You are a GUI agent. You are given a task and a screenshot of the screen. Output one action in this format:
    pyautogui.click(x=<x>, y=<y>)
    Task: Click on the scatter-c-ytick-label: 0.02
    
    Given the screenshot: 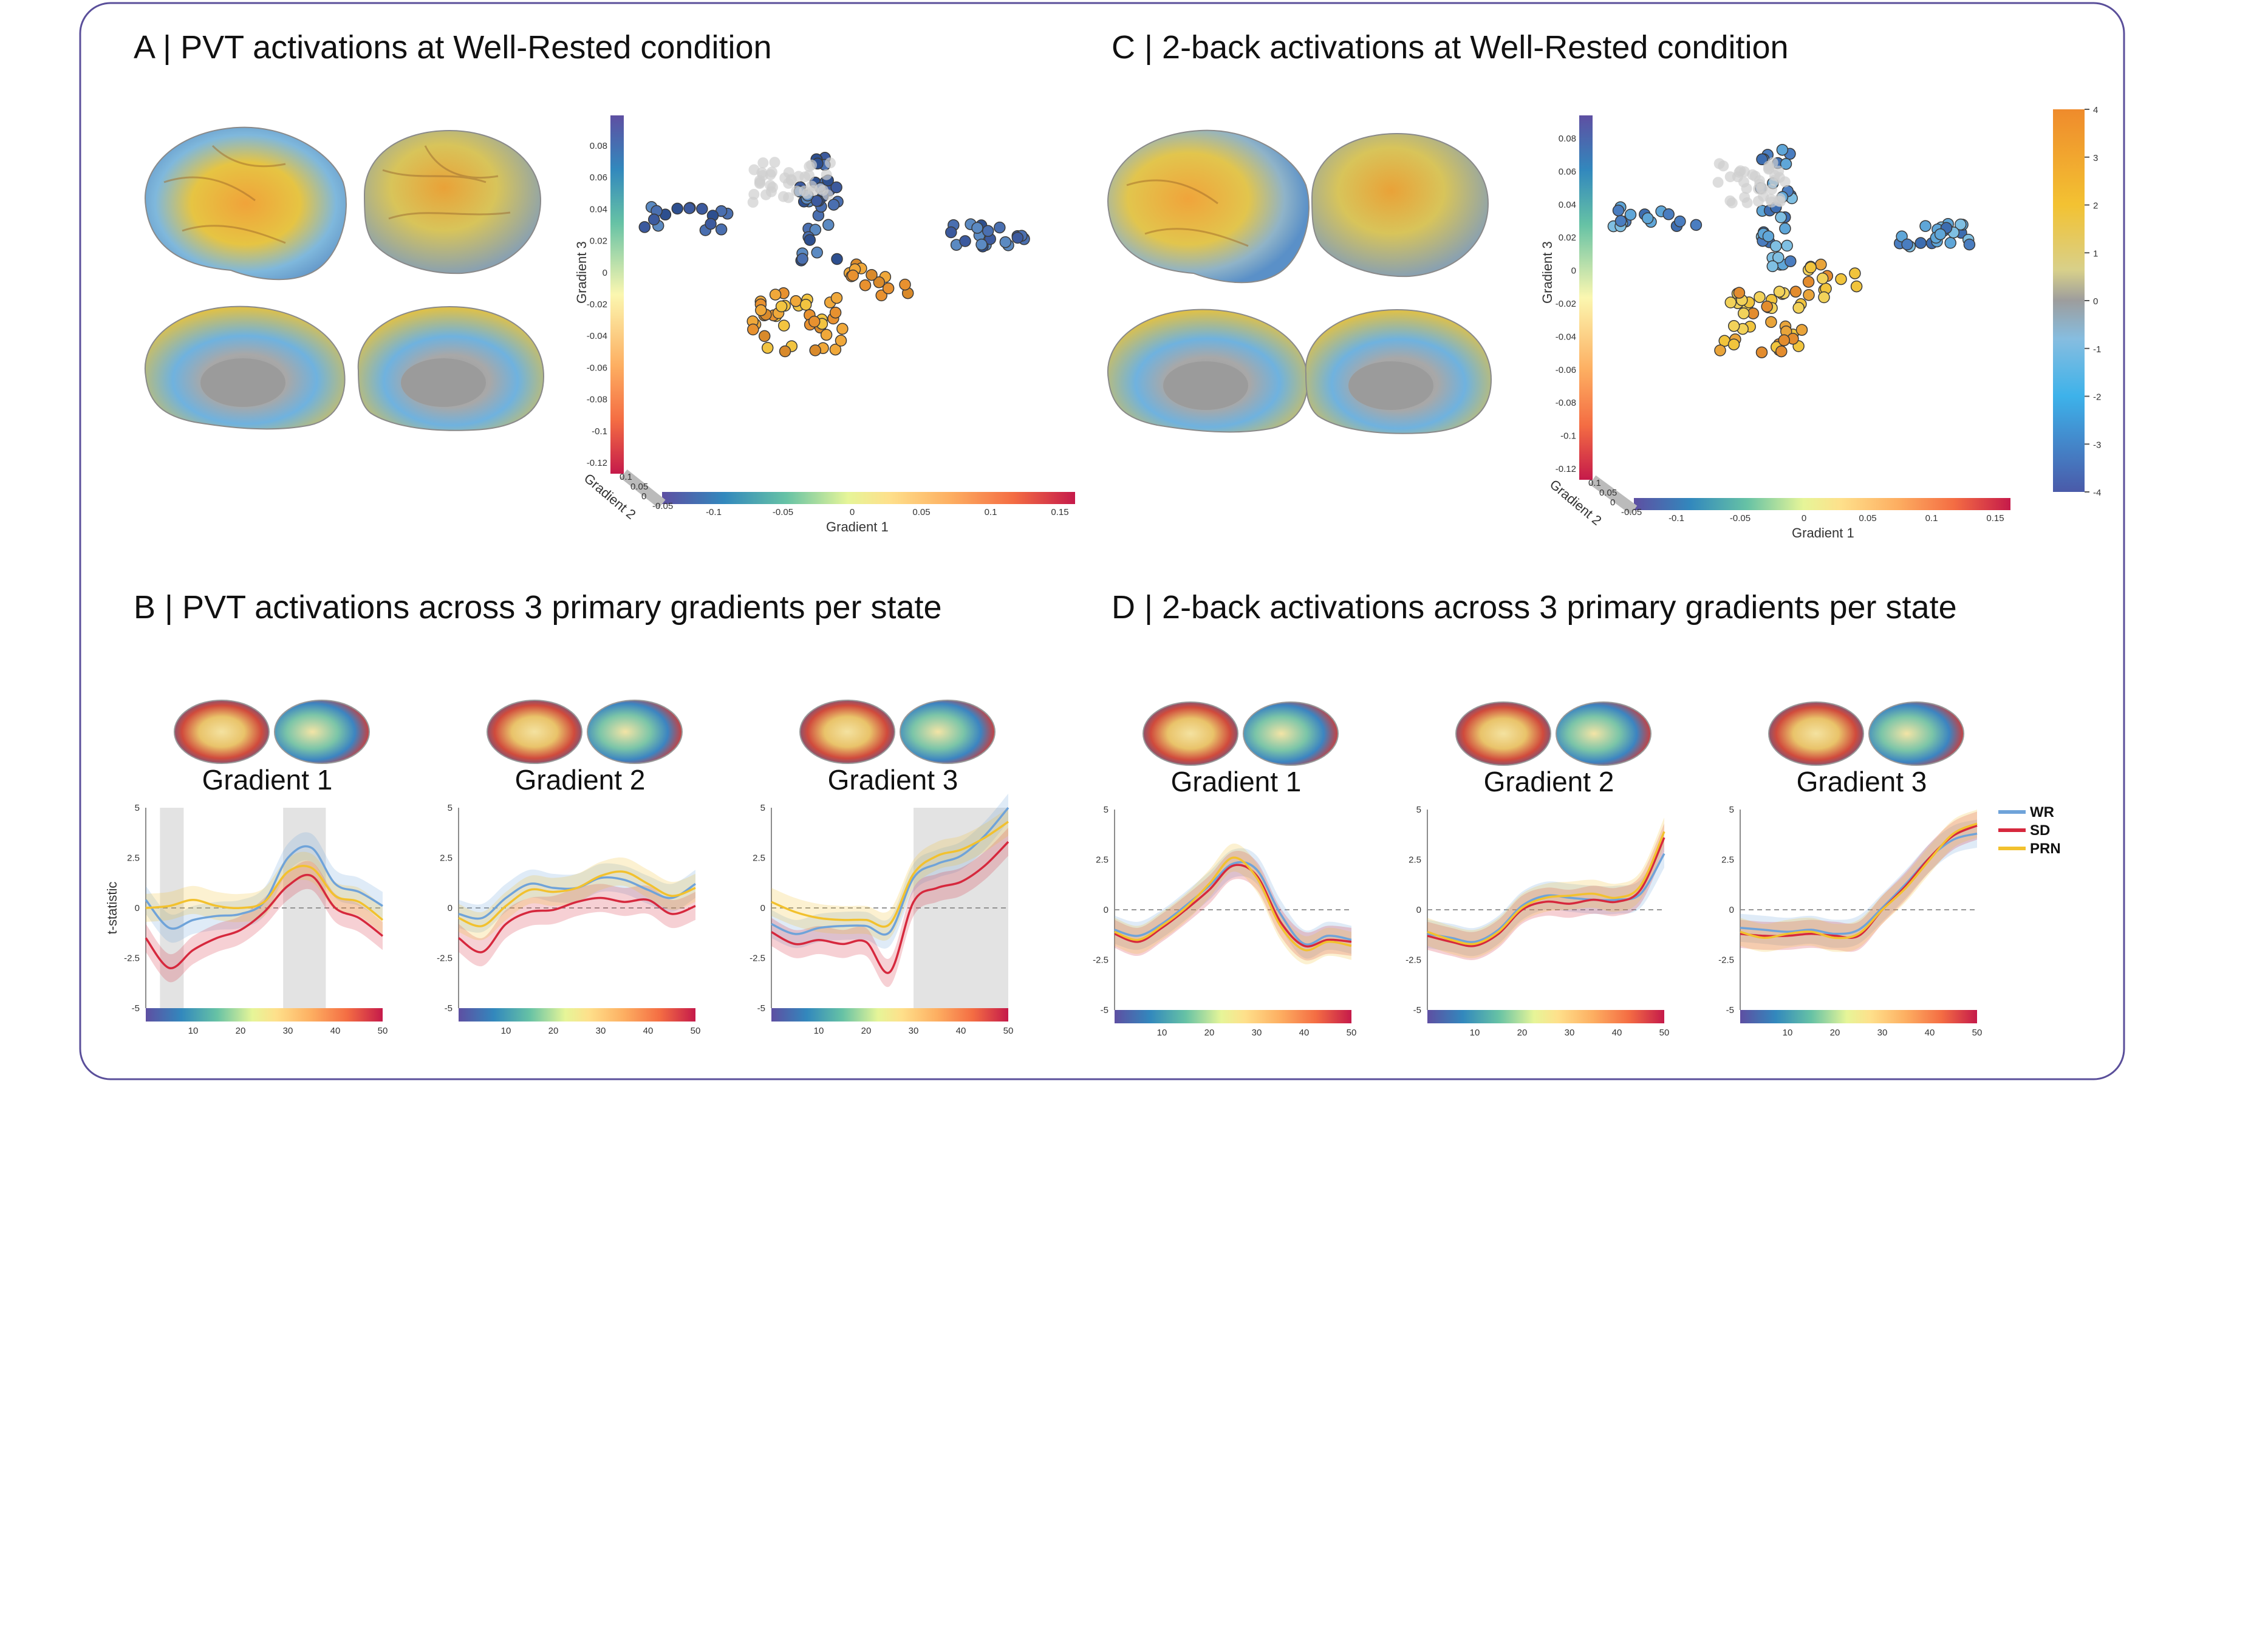 What is the action you would take?
    pyautogui.click(x=1567, y=238)
    